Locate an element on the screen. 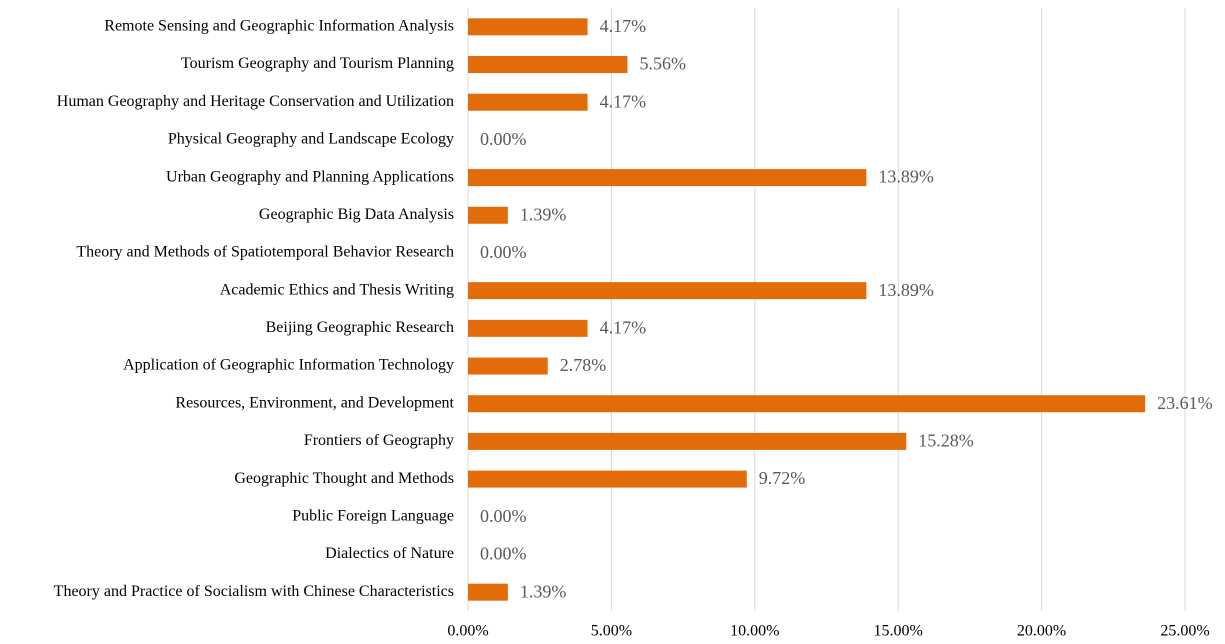 This screenshot has width=1225, height=644. x-tick-label: 15.00% is located at coordinates (898, 631).